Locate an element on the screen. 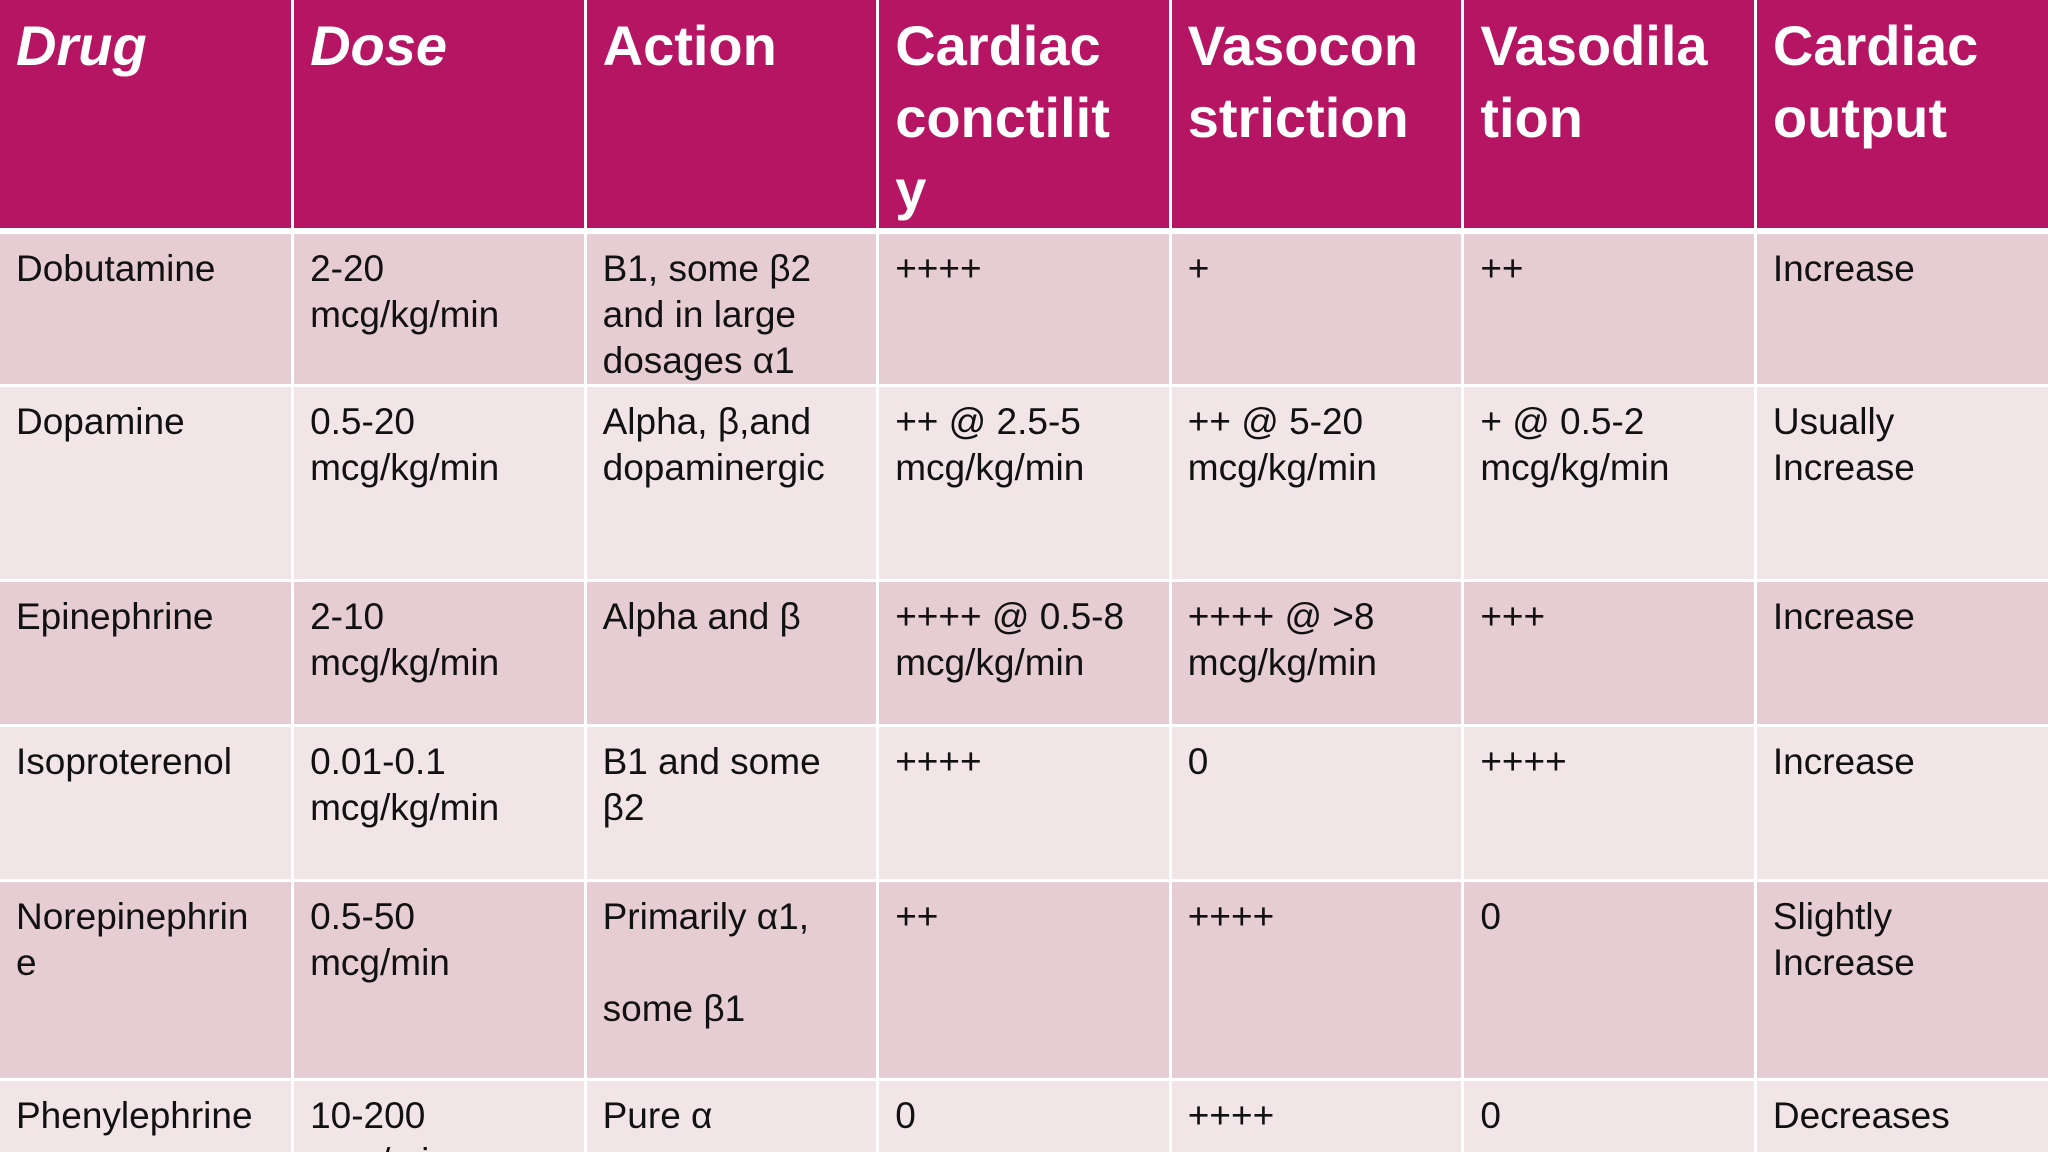 Image resolution: width=2048 pixels, height=1152 pixels. cell-cardiac-contractility: ++ @ 2.5-5 mcg/kg/min is located at coordinates (1024, 483).